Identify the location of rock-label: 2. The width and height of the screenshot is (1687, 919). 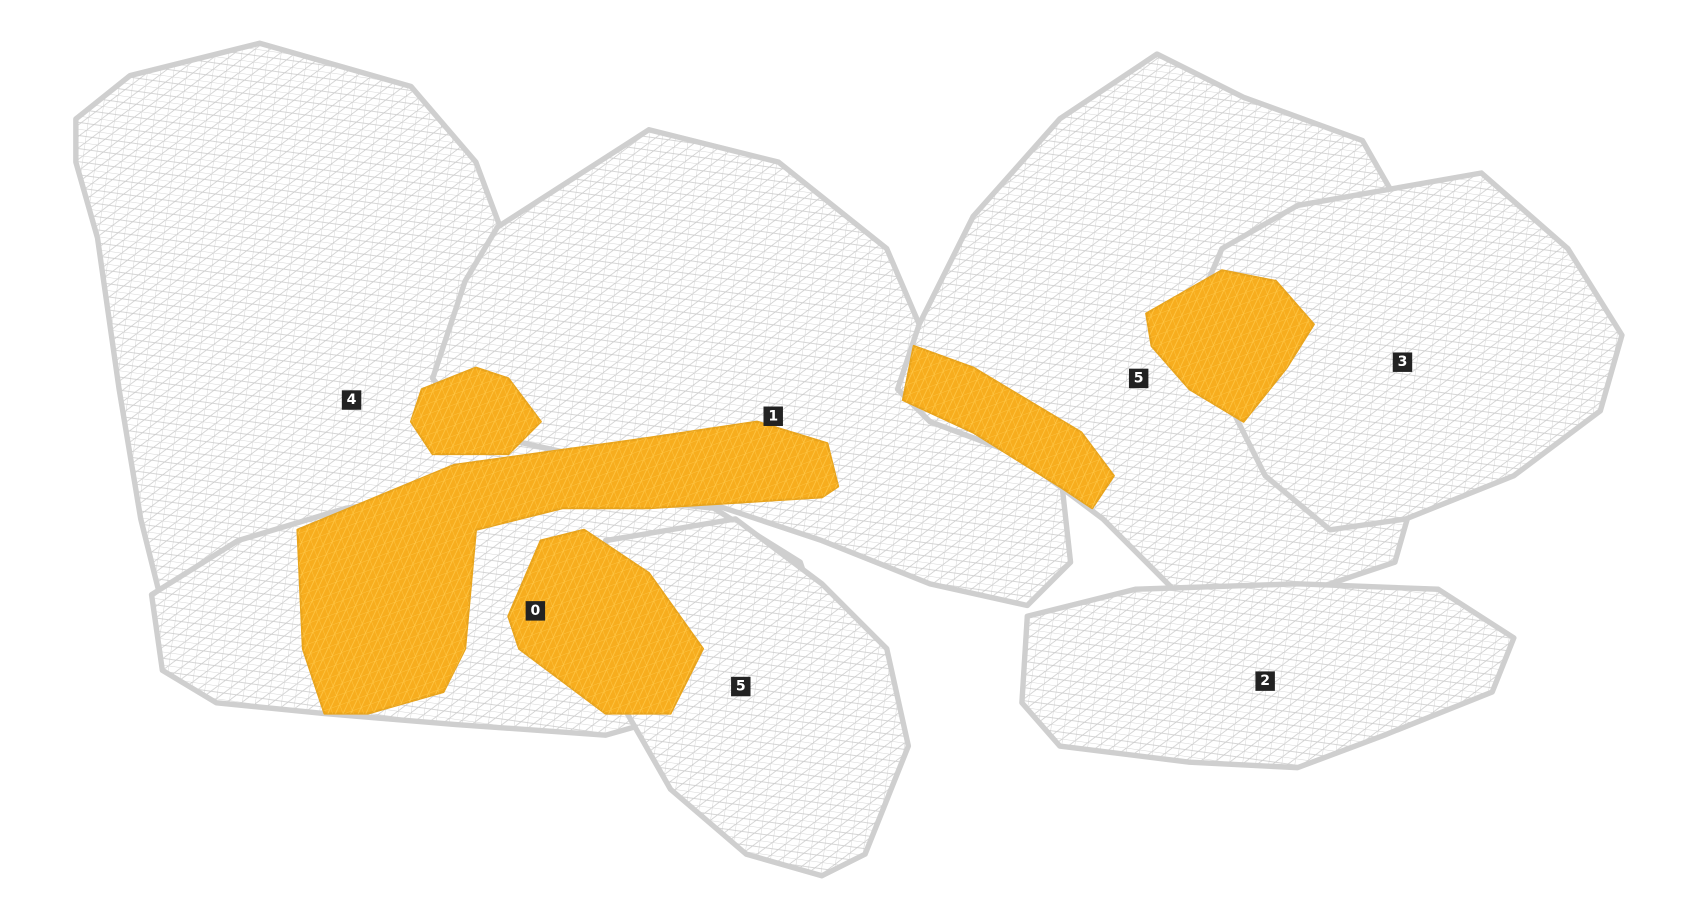
(1265, 681).